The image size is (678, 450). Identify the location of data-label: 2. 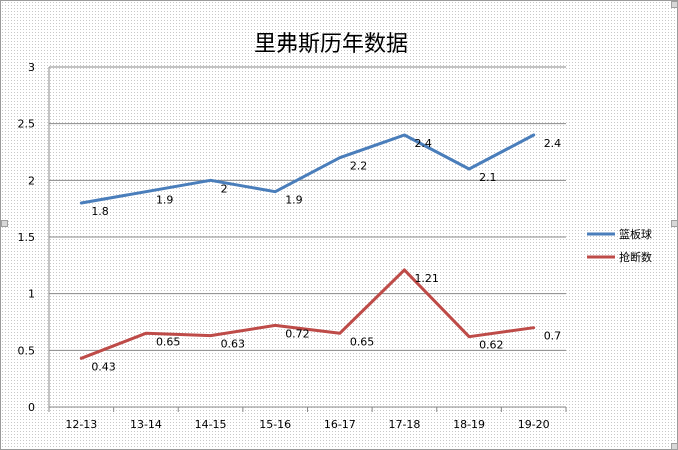
(224, 188).